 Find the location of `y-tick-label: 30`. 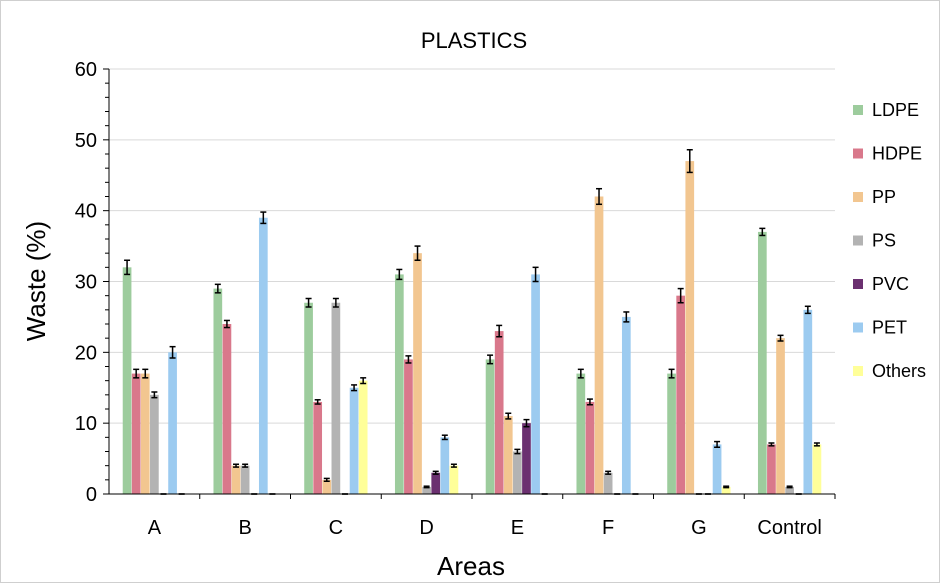

y-tick-label: 30 is located at coordinates (86, 283).